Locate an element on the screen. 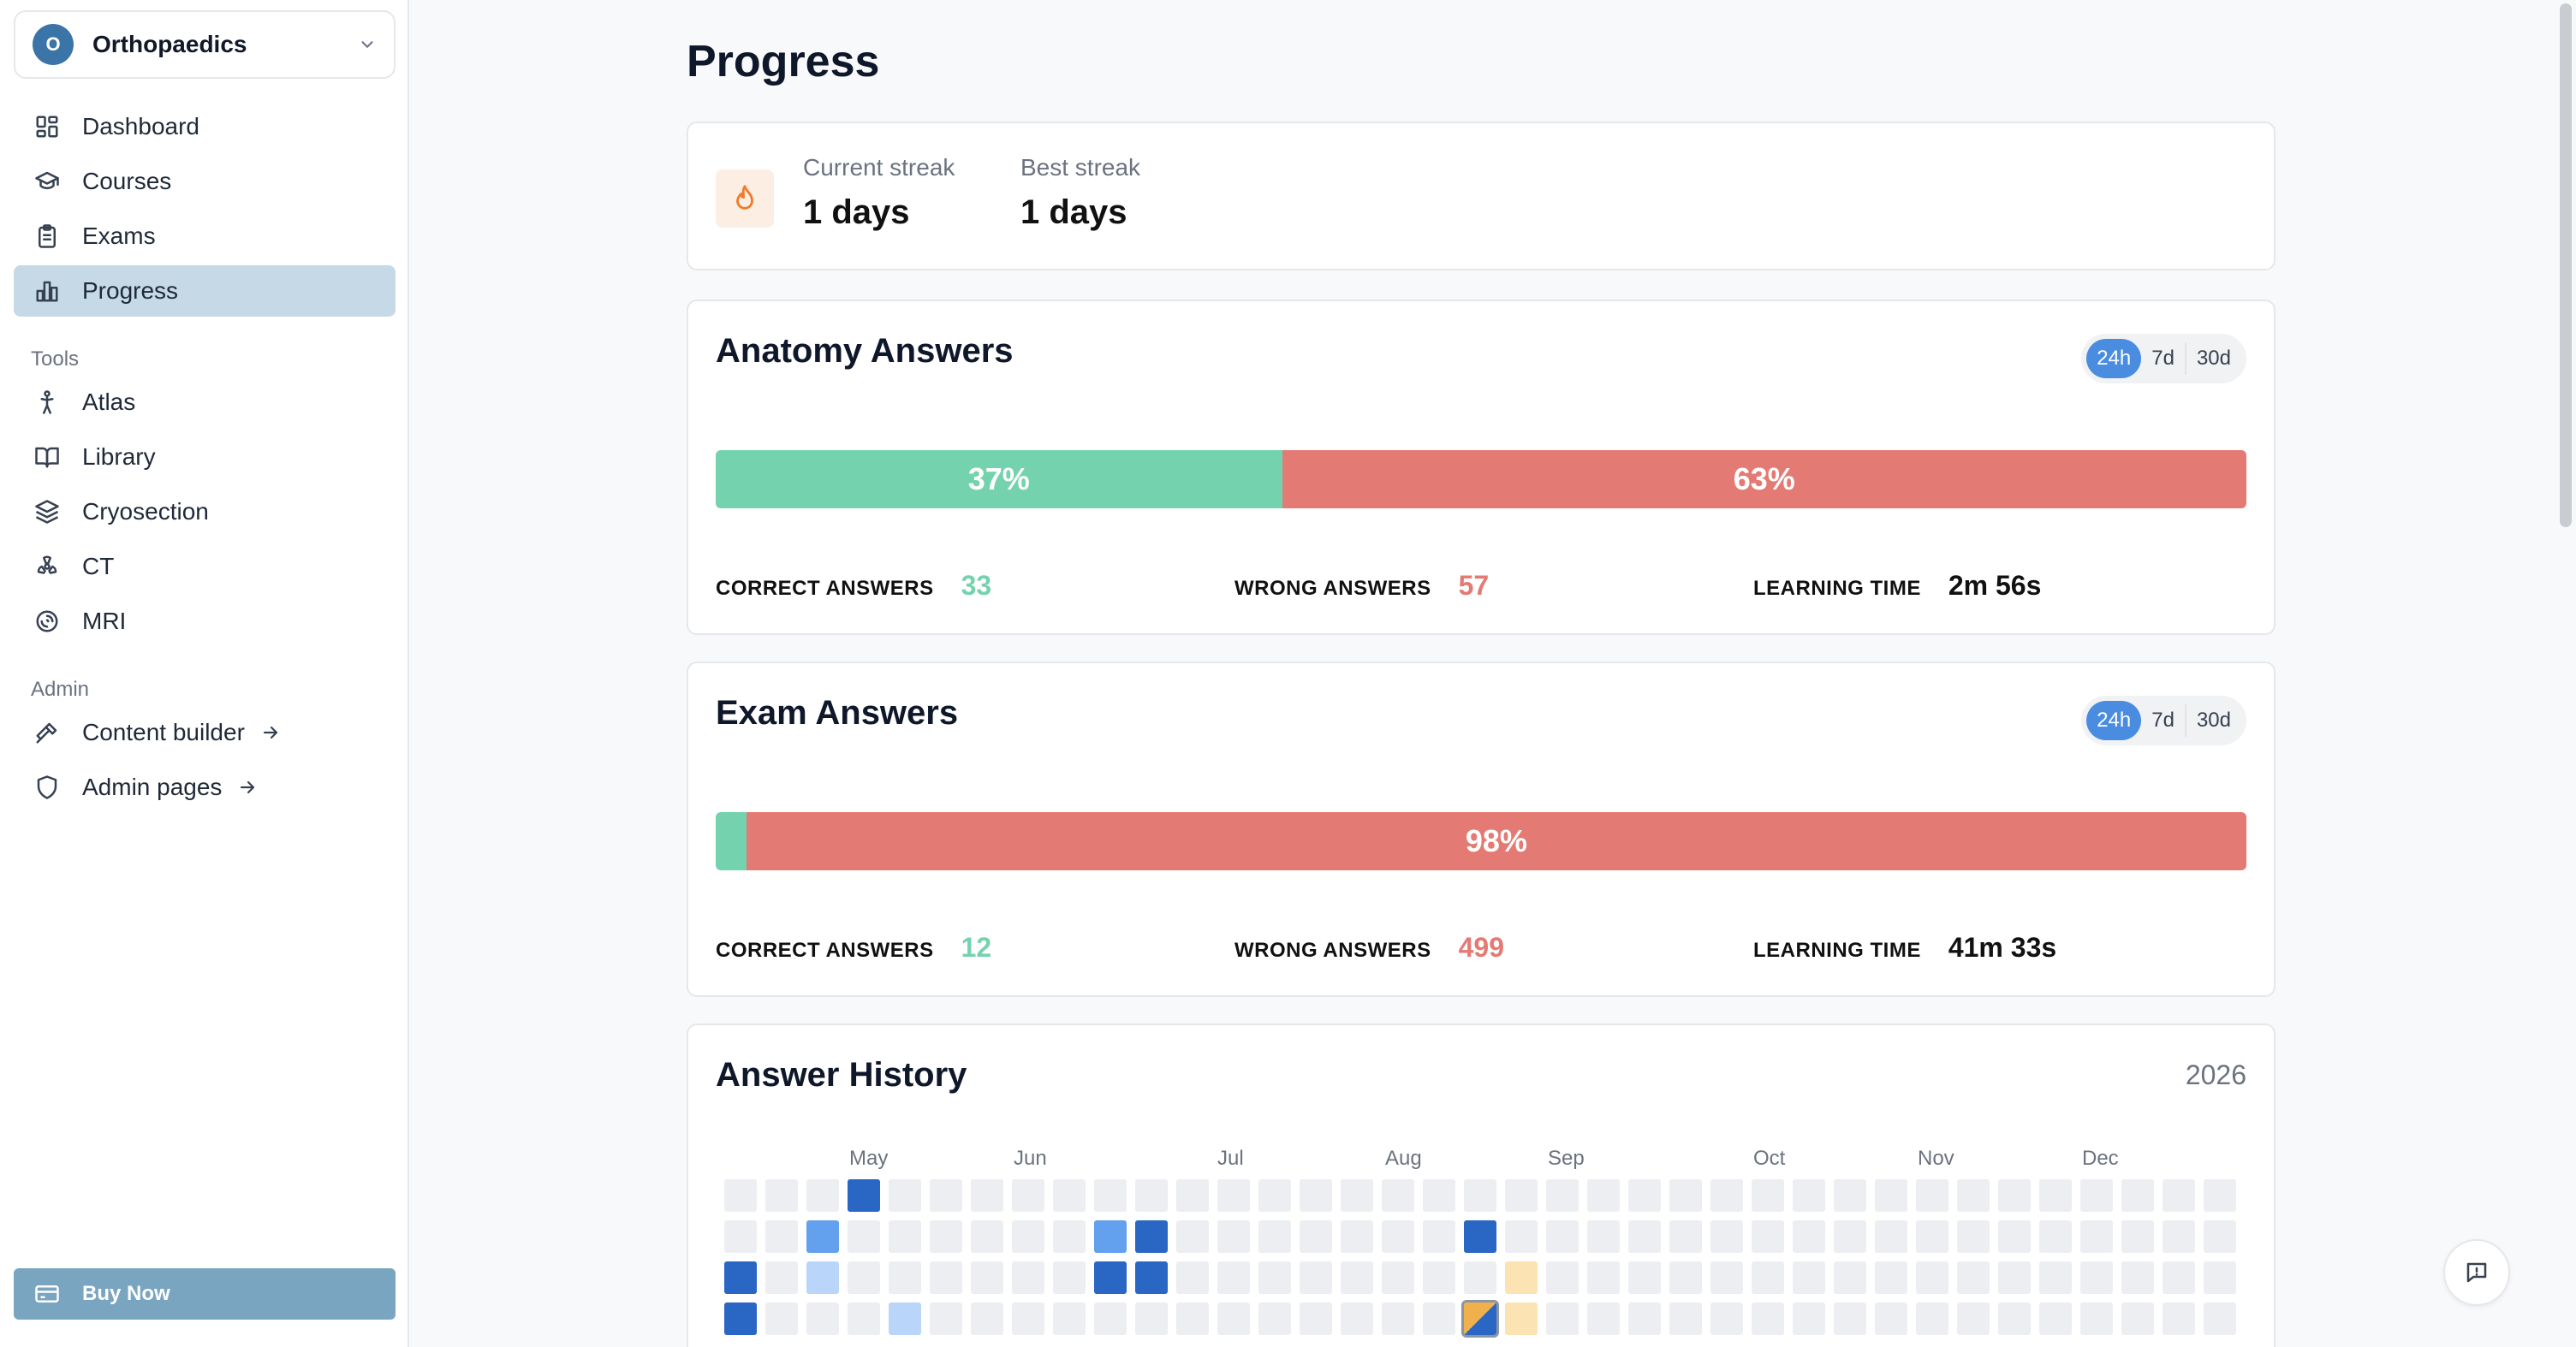  range-24h-button: 24h is located at coordinates (2114, 720).